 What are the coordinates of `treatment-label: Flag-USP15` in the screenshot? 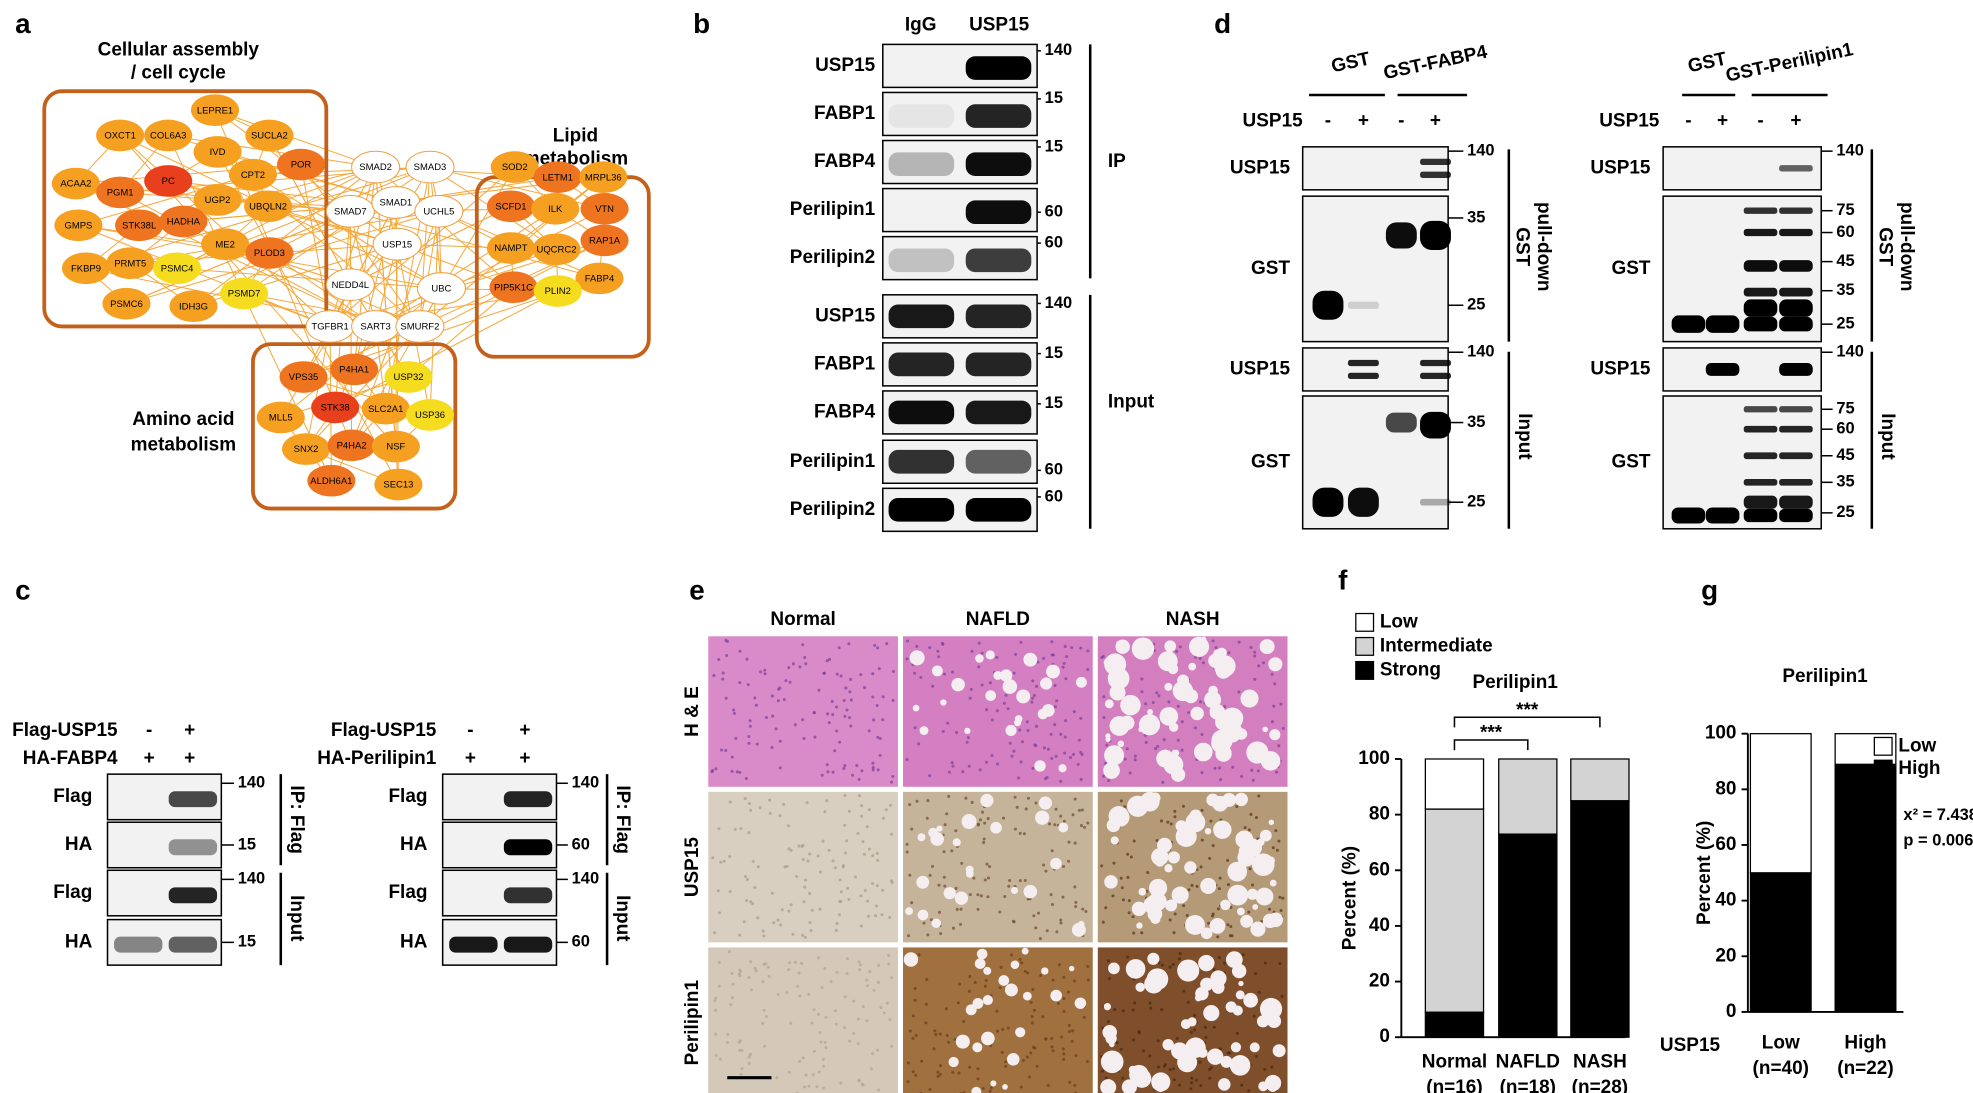 It's located at (384, 730).